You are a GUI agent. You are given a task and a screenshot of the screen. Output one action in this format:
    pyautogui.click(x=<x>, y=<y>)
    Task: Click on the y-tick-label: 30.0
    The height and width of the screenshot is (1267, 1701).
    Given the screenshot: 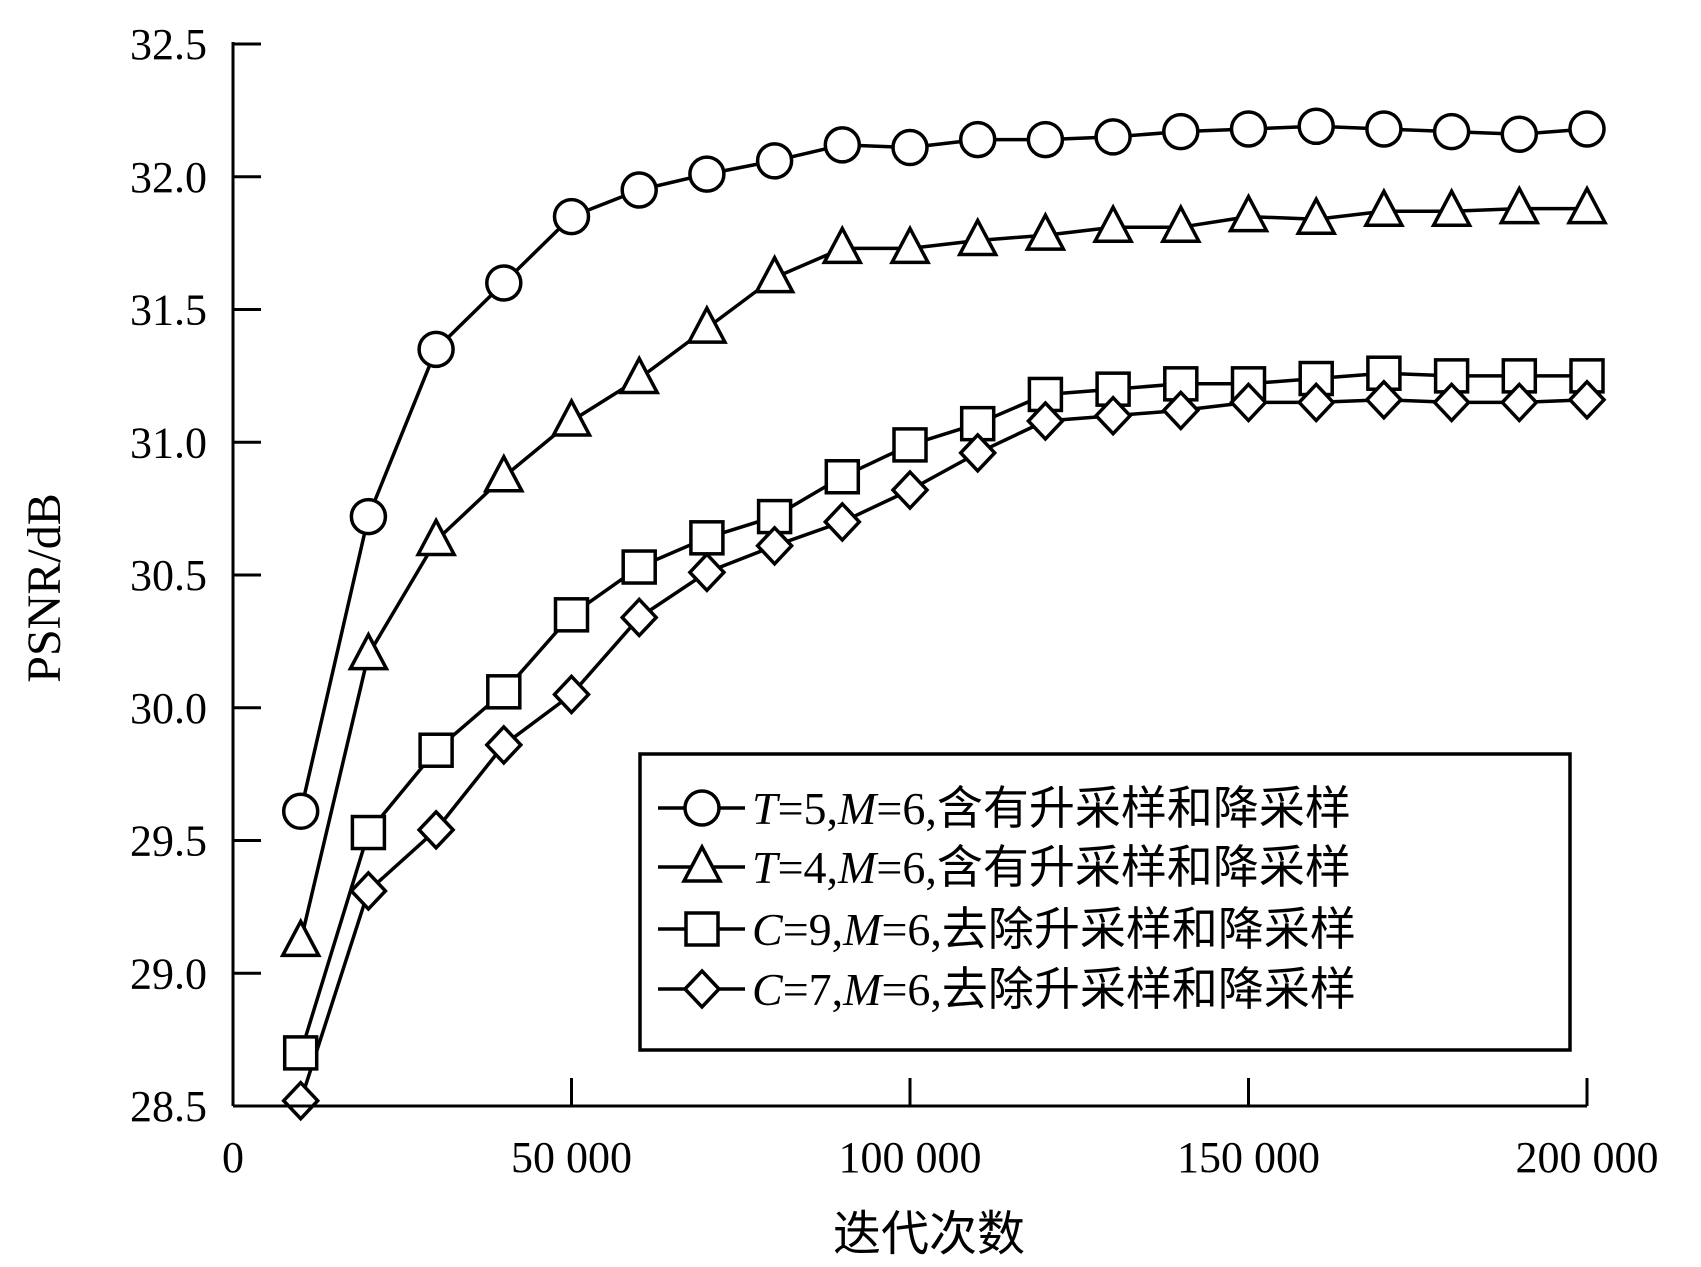 What is the action you would take?
    pyautogui.click(x=168, y=708)
    